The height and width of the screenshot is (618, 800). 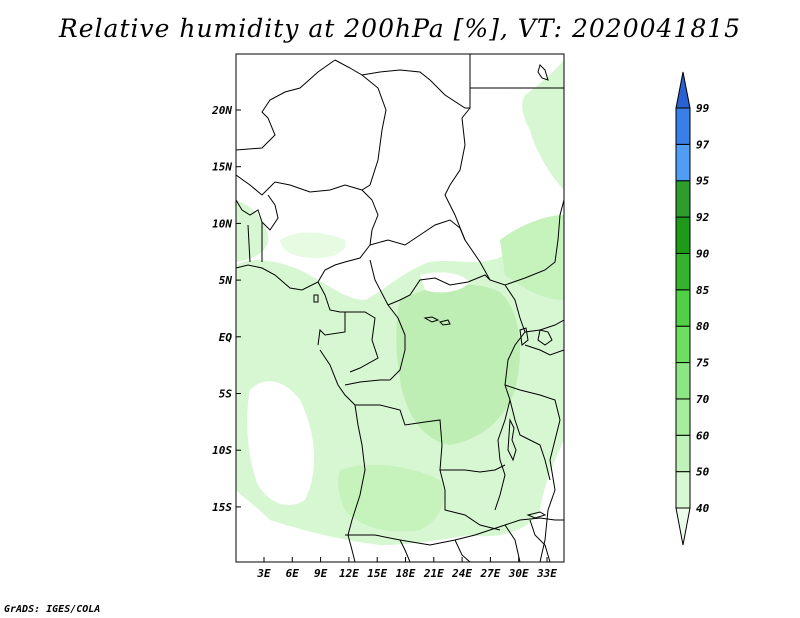 What do you see at coordinates (703, 326) in the screenshot?
I see `colorbar-label: 80` at bounding box center [703, 326].